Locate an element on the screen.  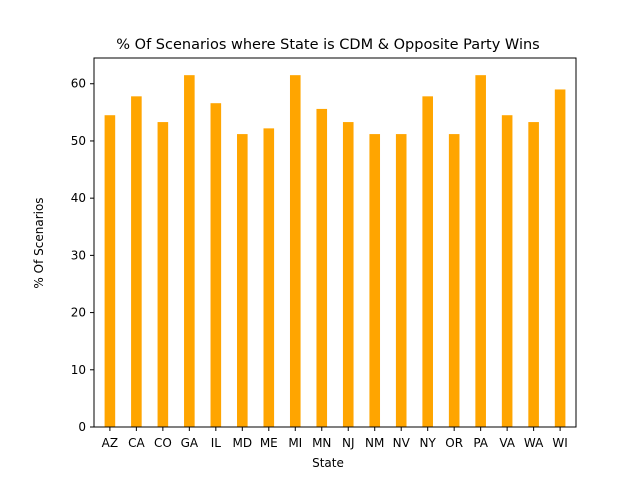
bar-wi is located at coordinates (560, 258).